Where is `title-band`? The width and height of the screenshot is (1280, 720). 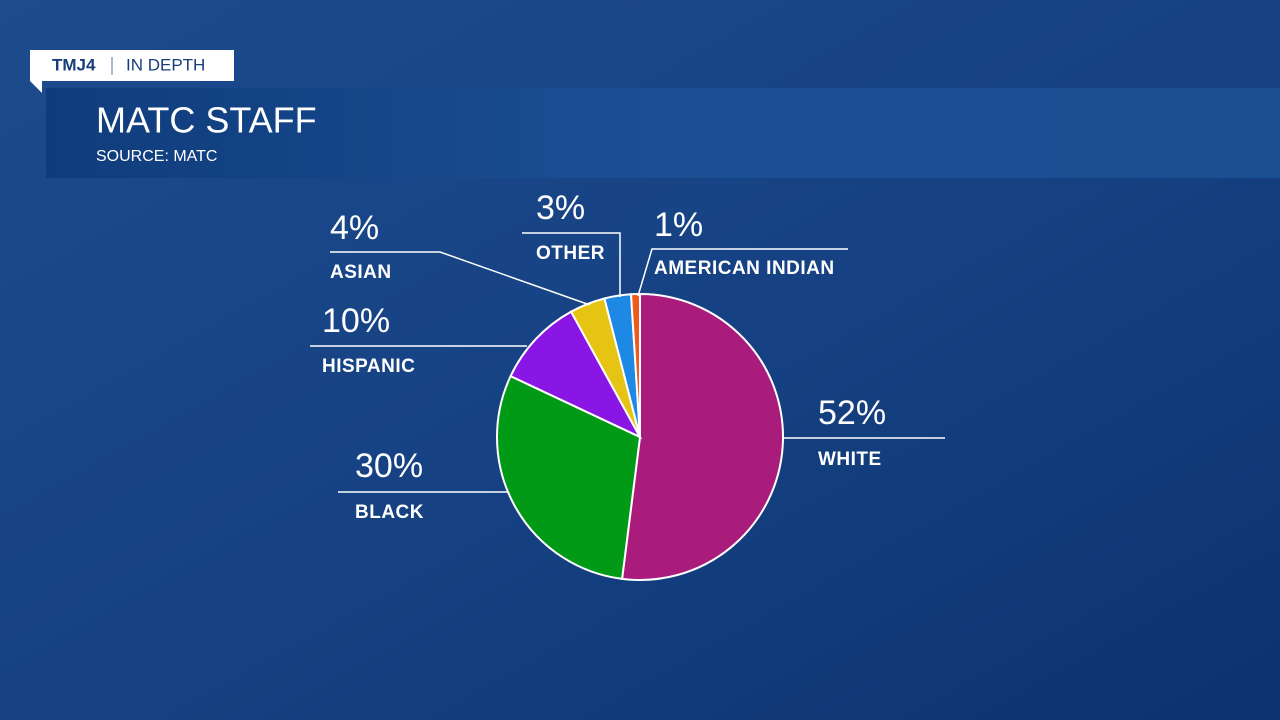 title-band is located at coordinates (663, 133).